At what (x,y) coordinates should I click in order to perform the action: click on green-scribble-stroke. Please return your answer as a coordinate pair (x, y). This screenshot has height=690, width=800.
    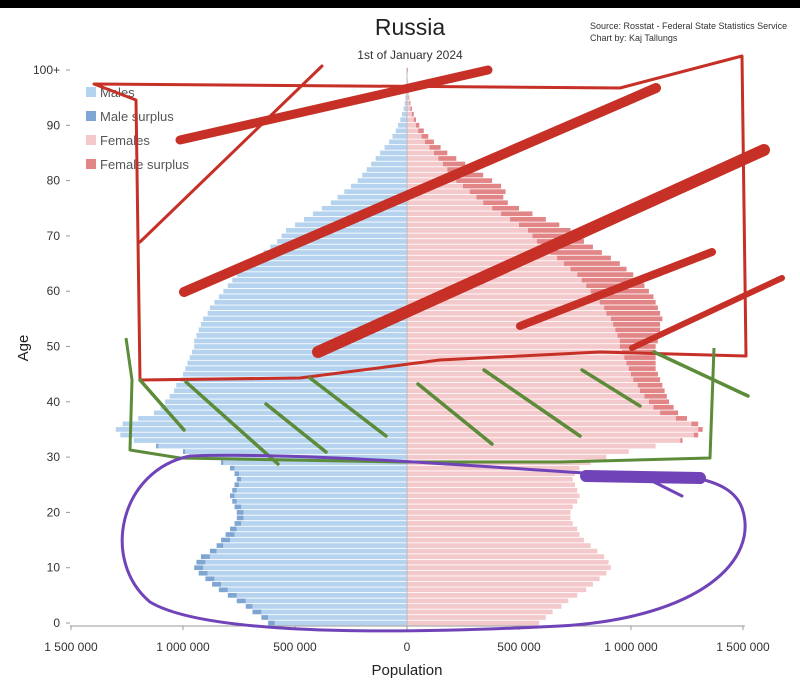
    Looking at the image, I should click on (611, 388).